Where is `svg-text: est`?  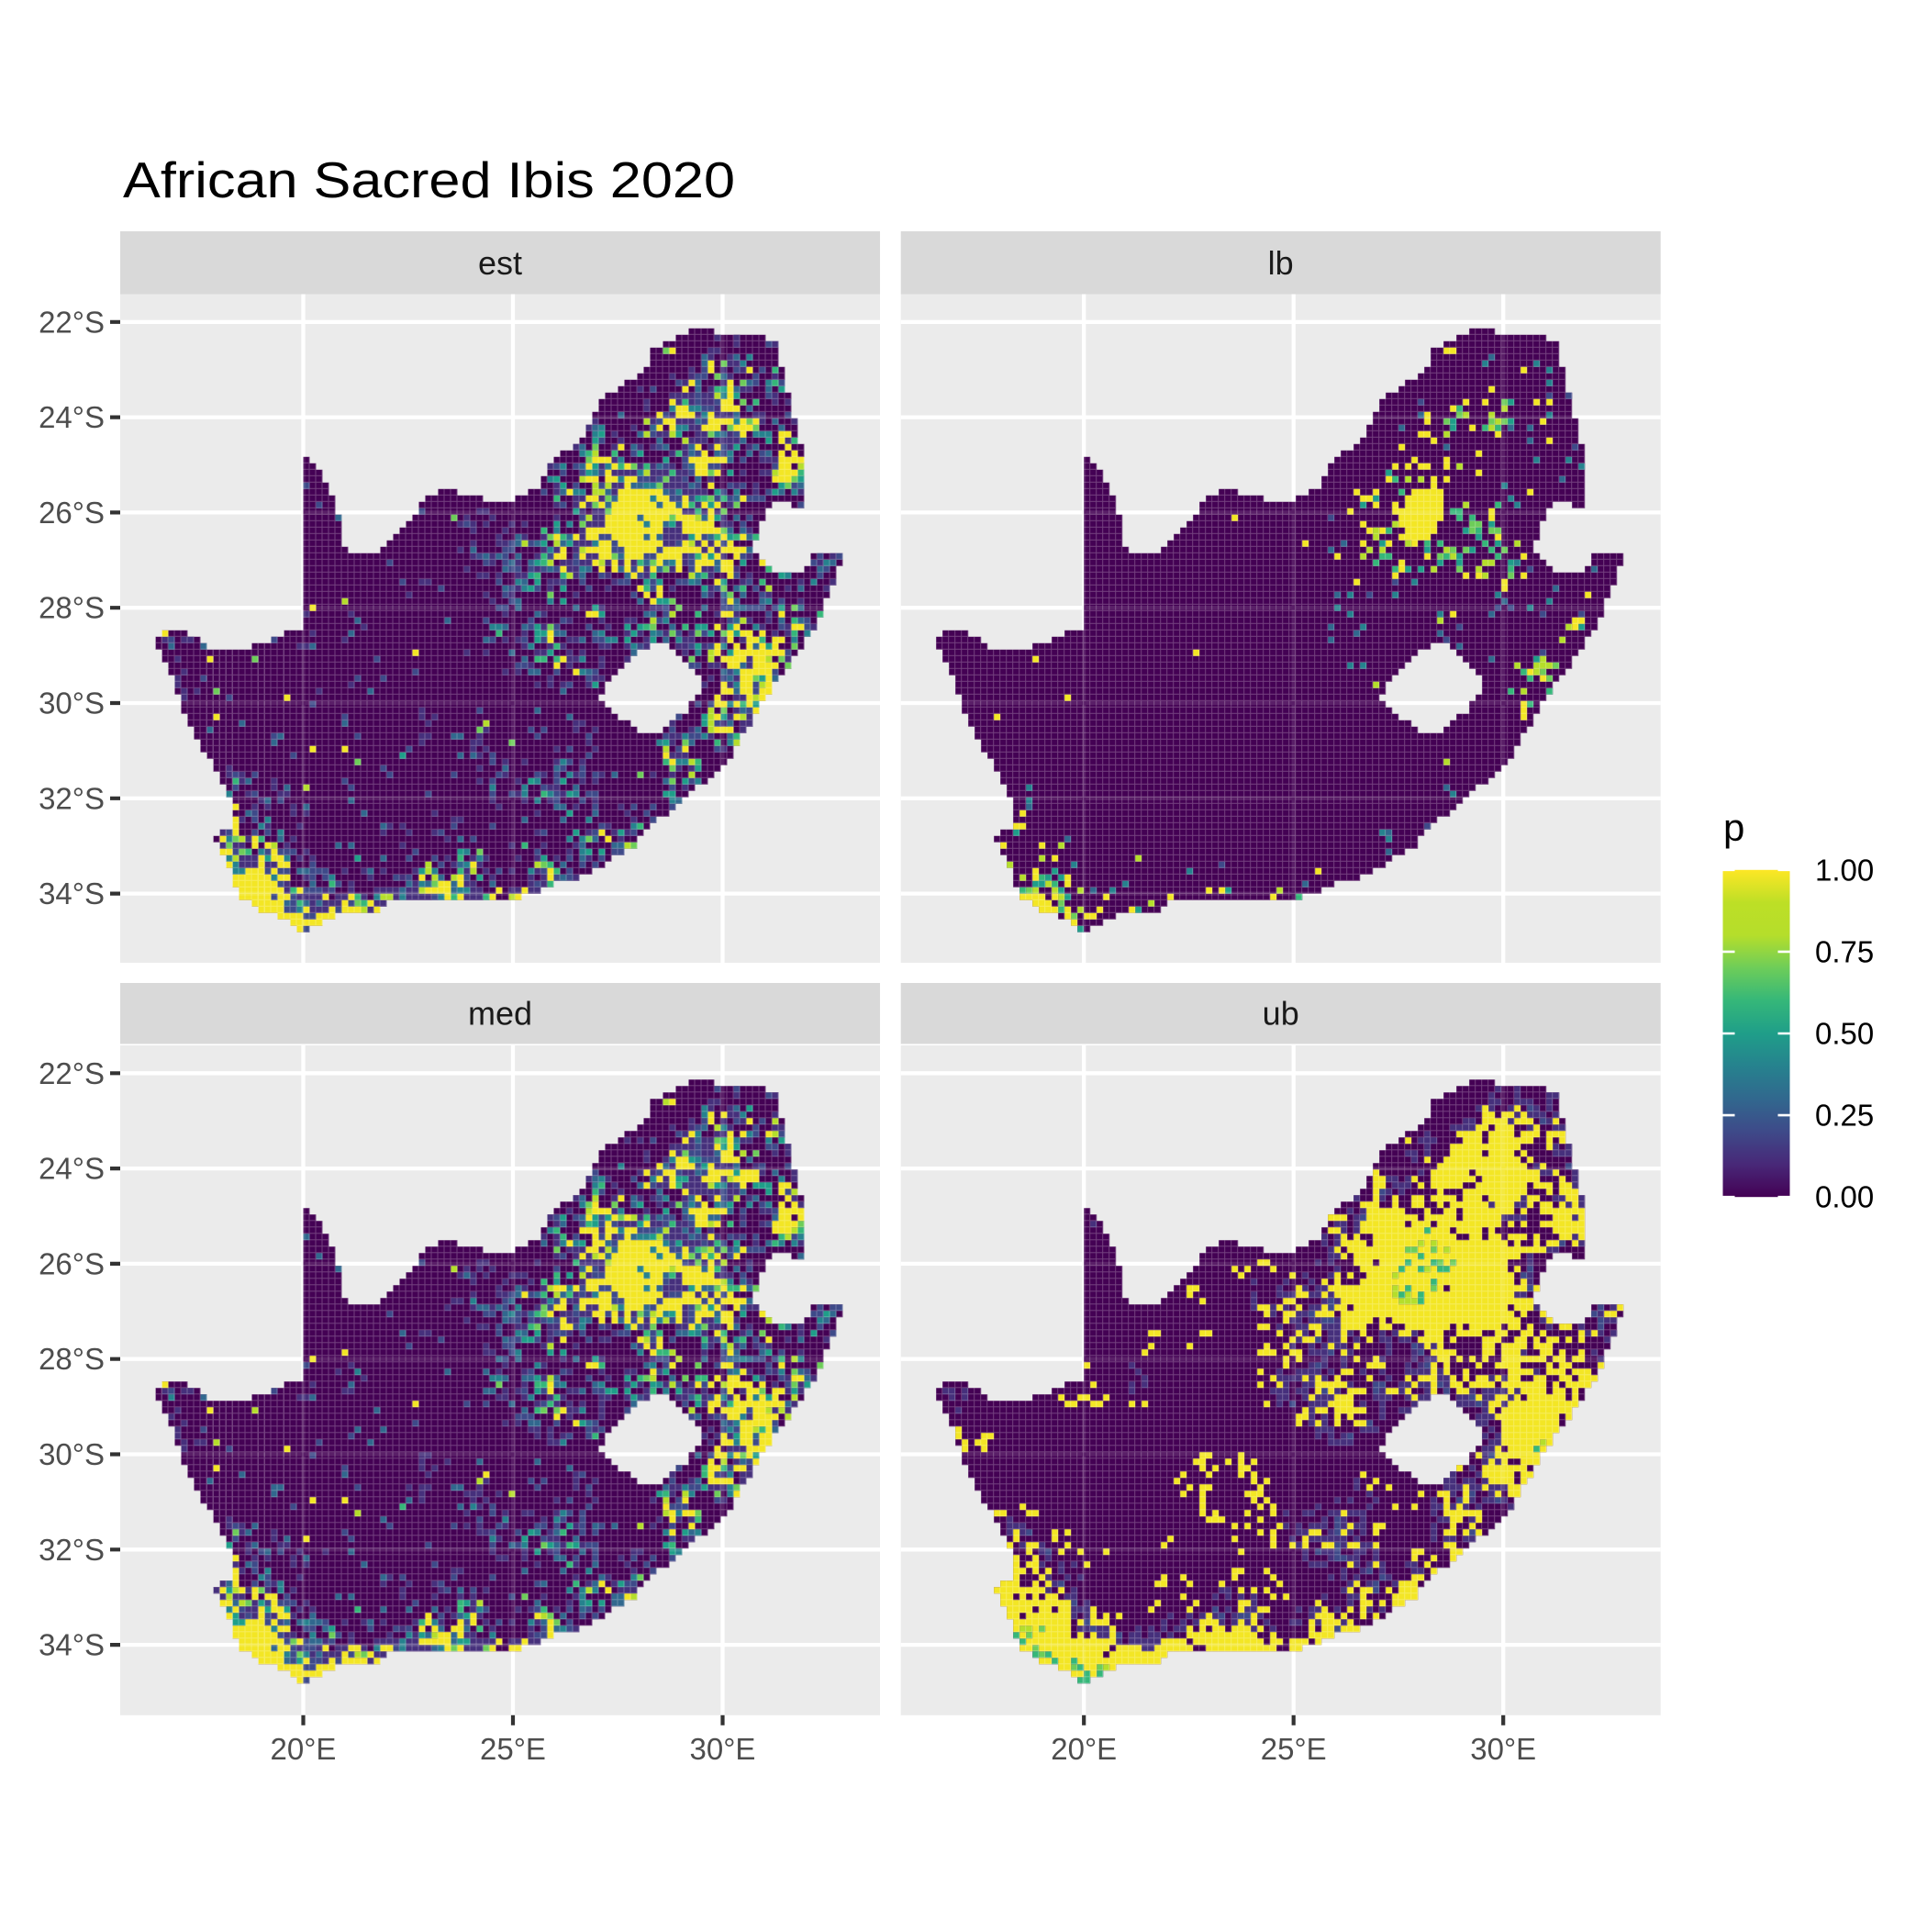
svg-text: est is located at coordinates (500, 263).